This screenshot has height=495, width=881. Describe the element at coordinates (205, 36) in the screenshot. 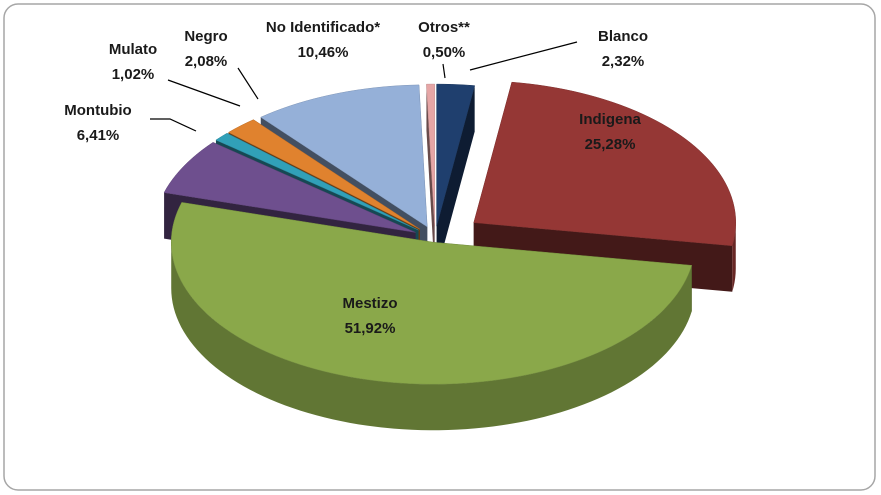

I see `data-label-name: Negro` at that location.